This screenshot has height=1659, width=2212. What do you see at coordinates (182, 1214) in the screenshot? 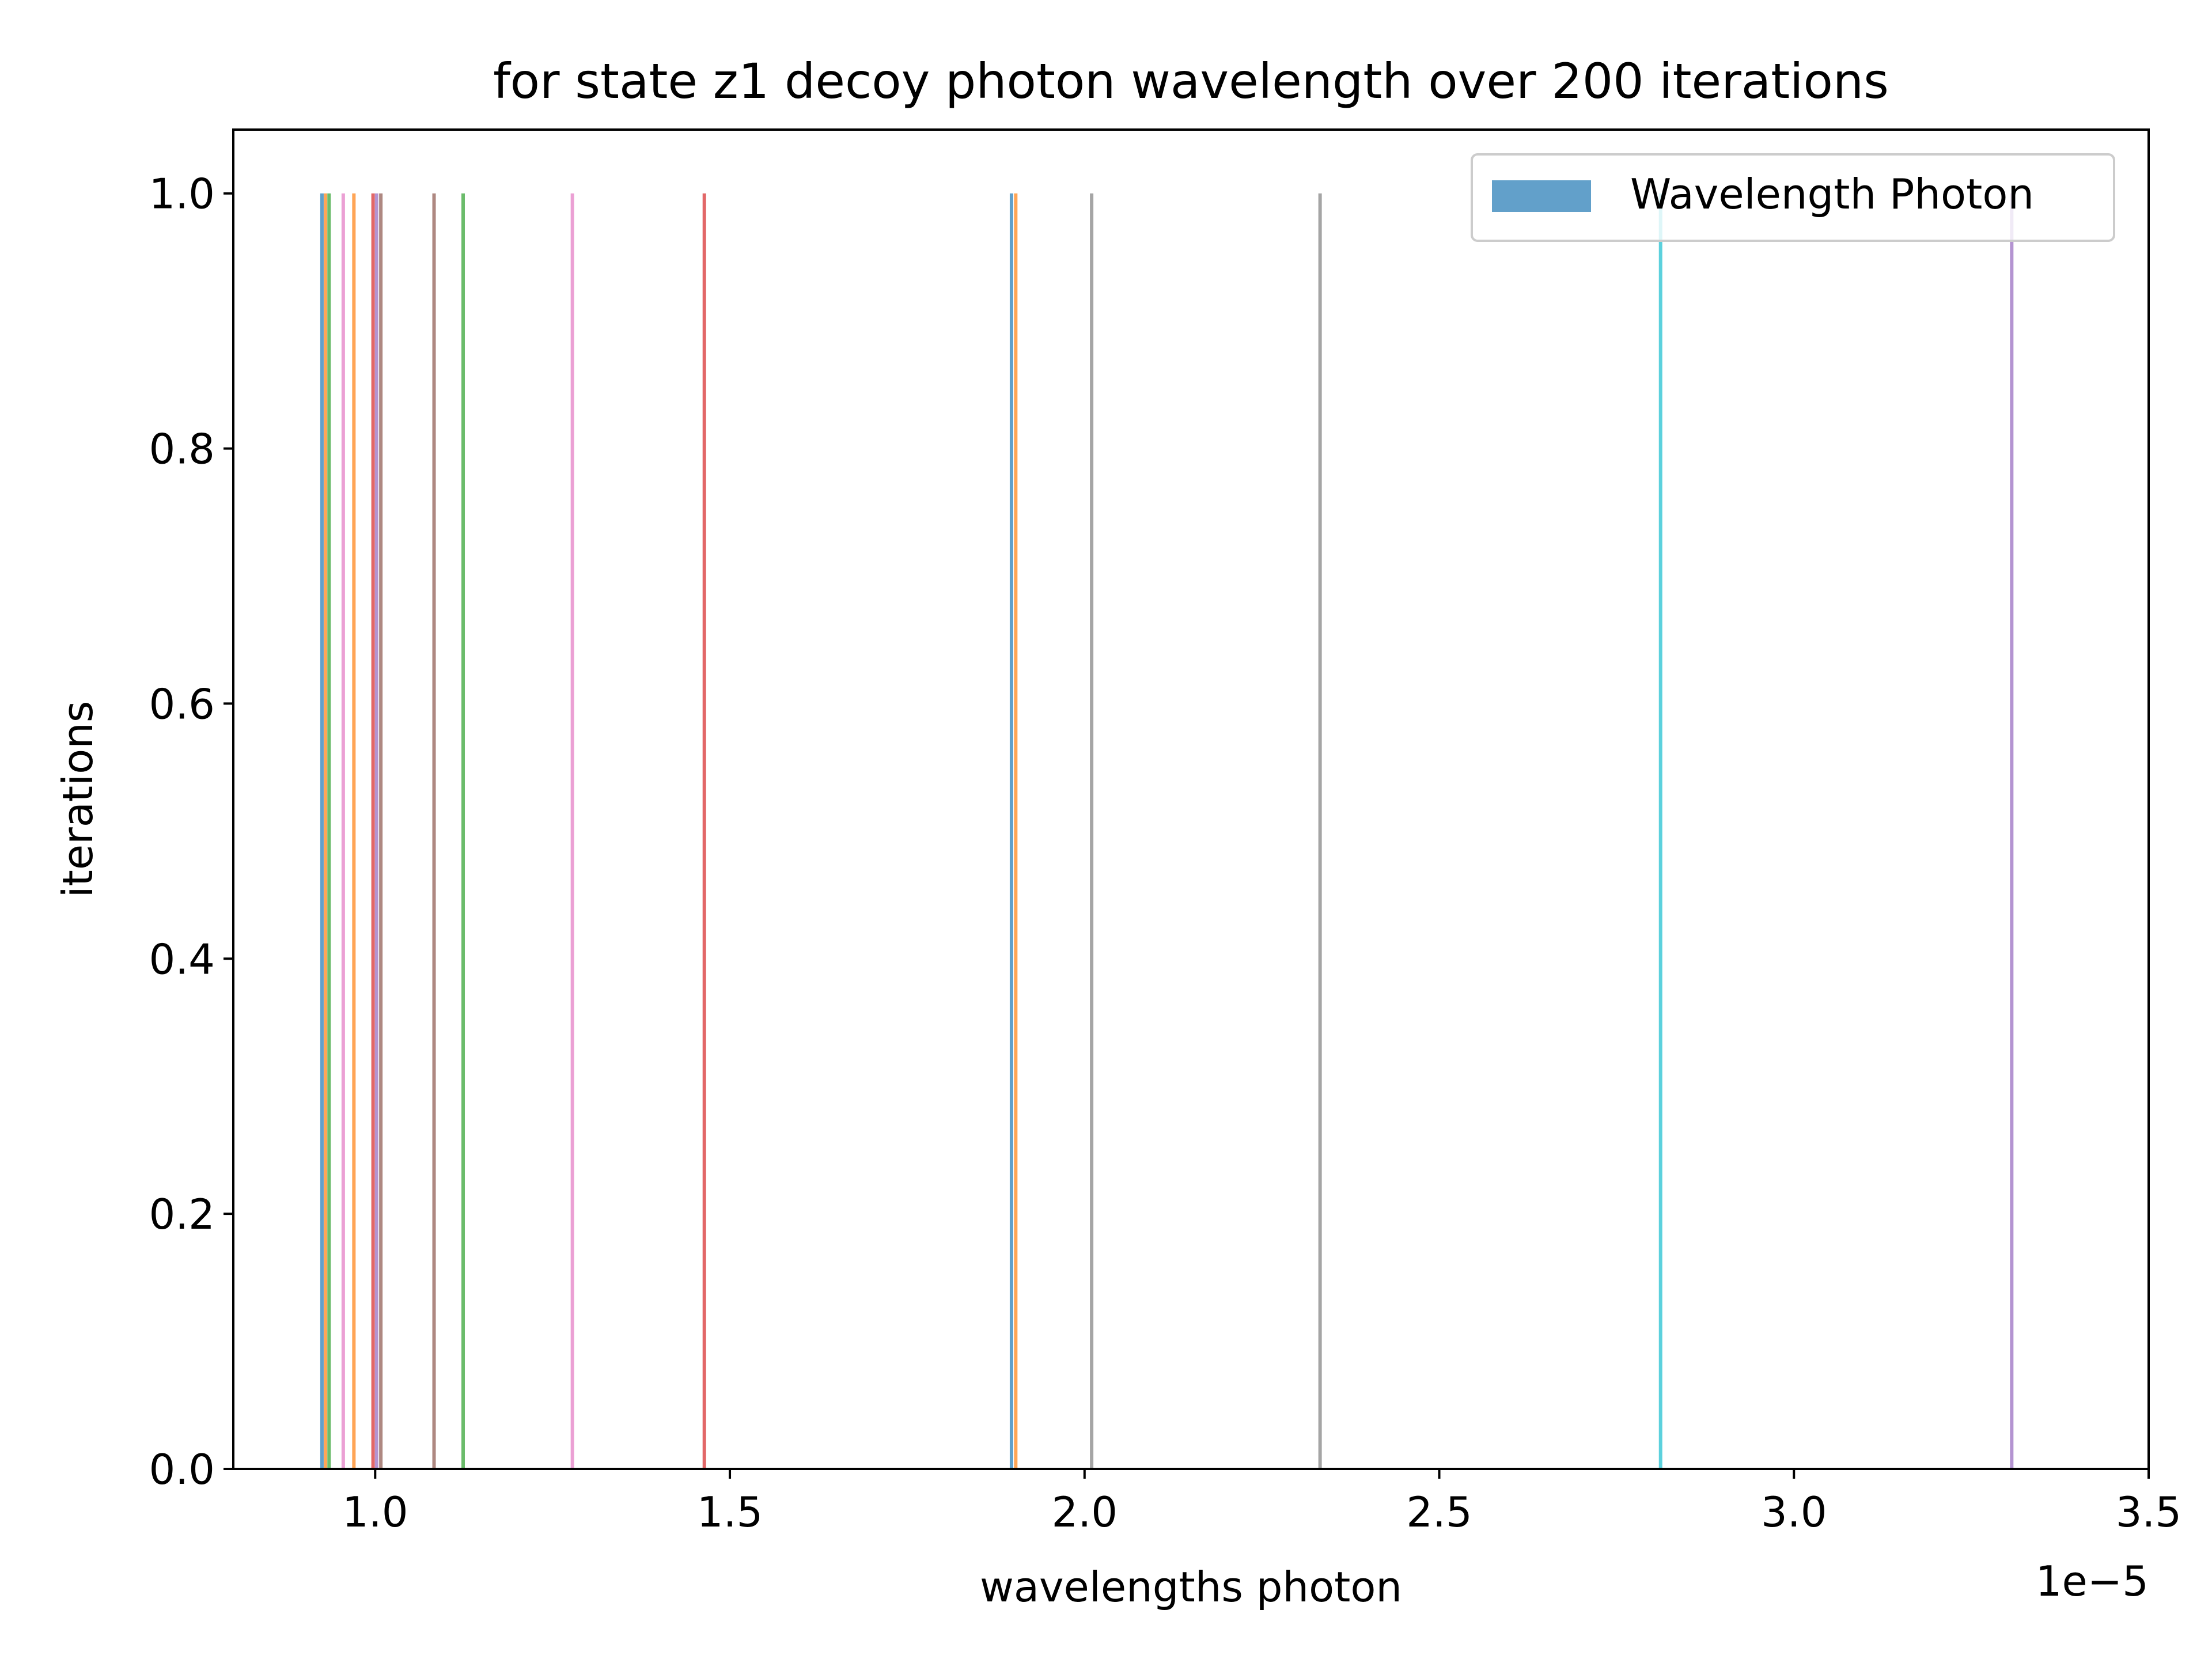
I see `y-tick-label: 0.2` at bounding box center [182, 1214].